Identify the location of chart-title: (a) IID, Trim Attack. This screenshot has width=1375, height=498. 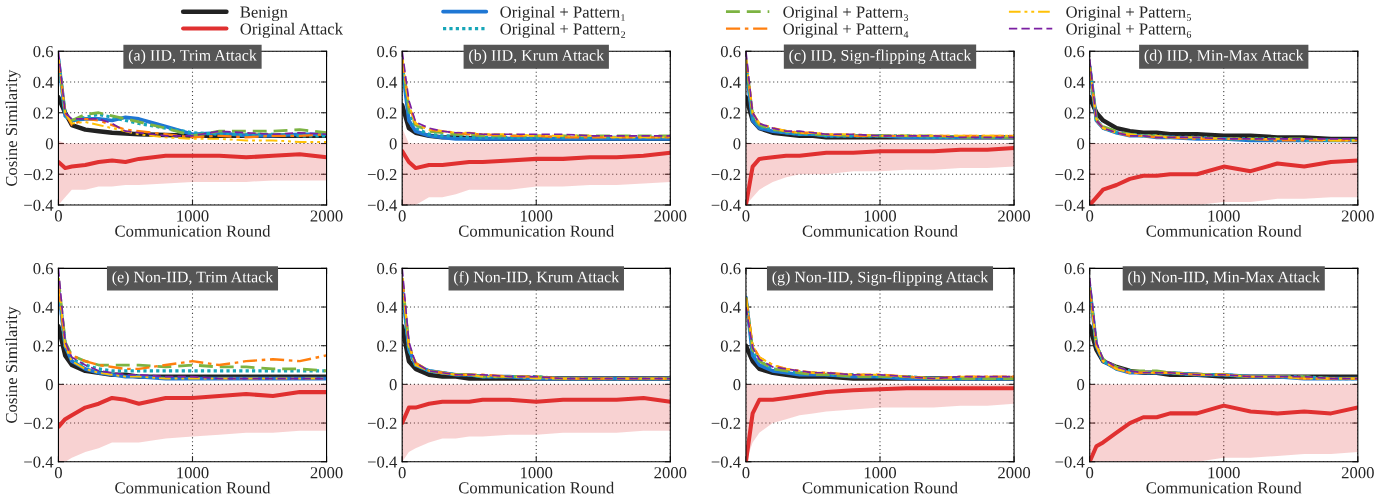
(192, 56).